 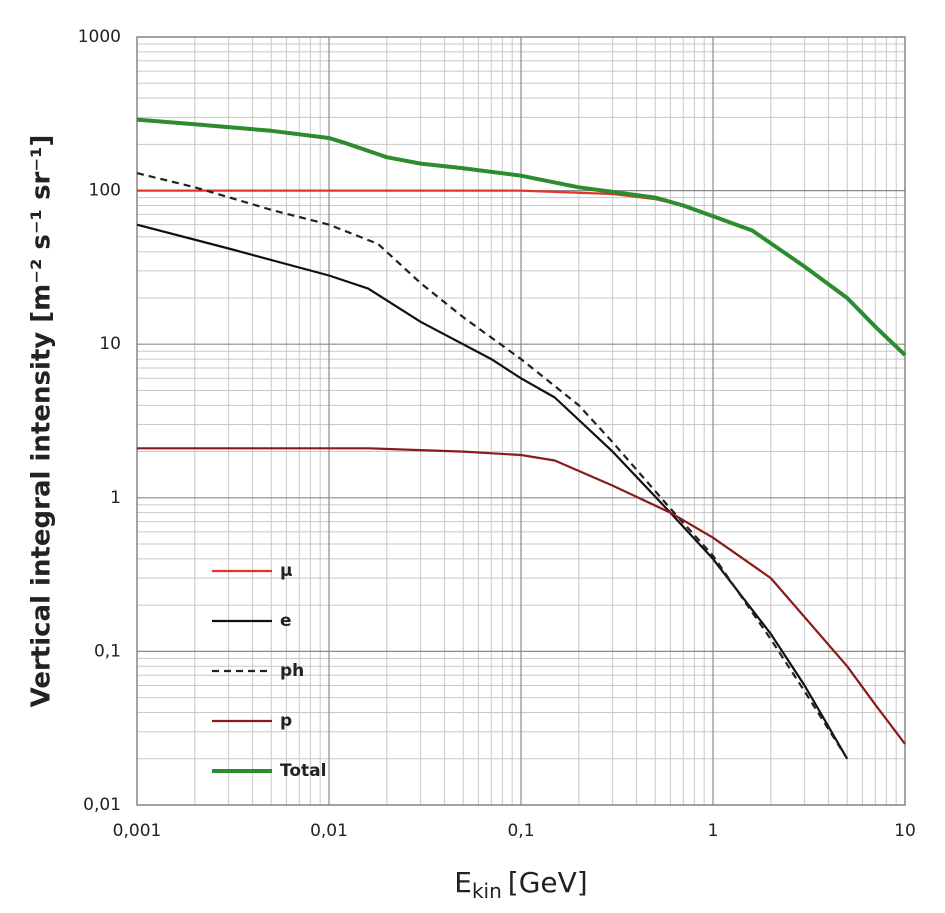 What do you see at coordinates (286, 571) in the screenshot?
I see `legend-label: μ` at bounding box center [286, 571].